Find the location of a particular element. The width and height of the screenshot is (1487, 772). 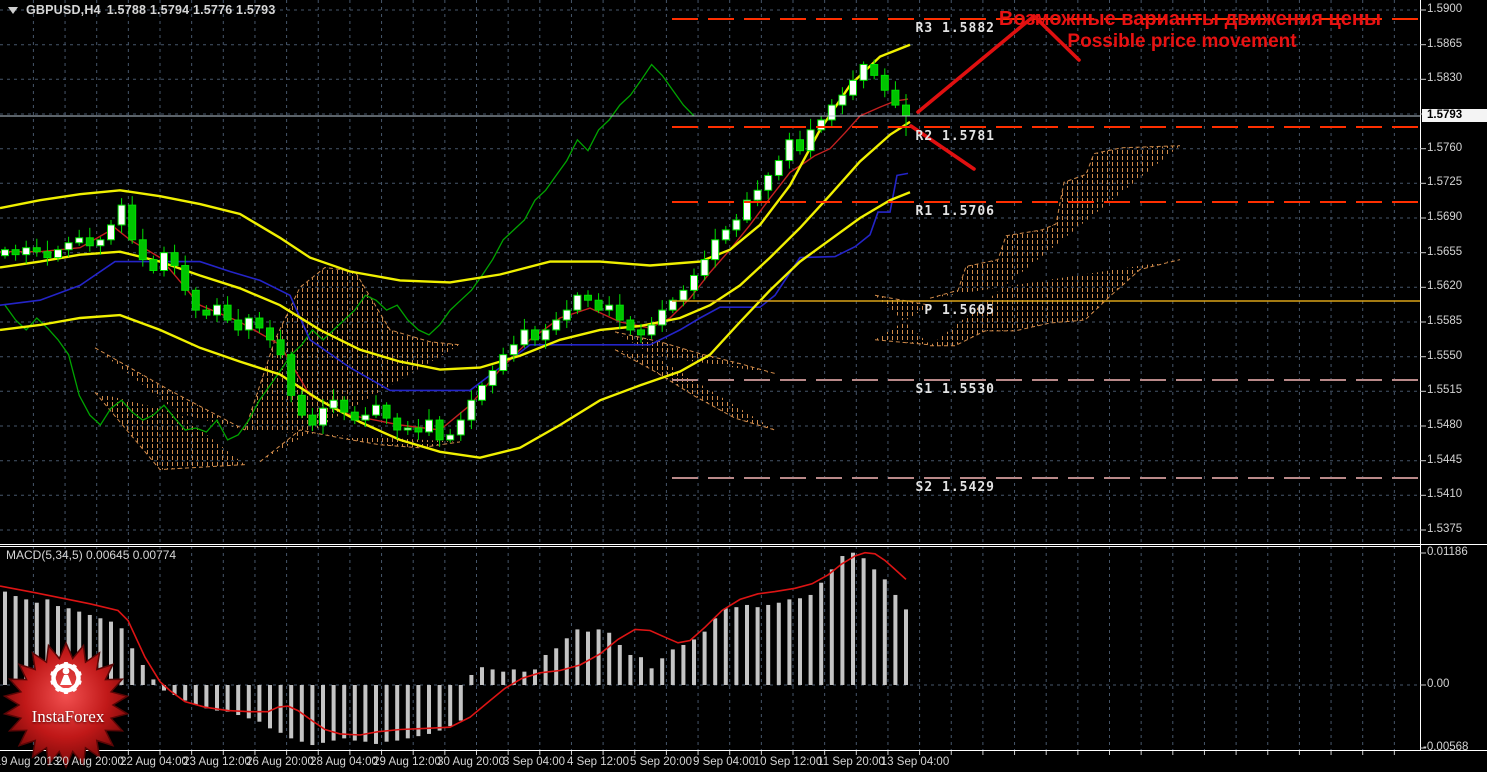

instaforex-logo is located at coordinates (66, 705).